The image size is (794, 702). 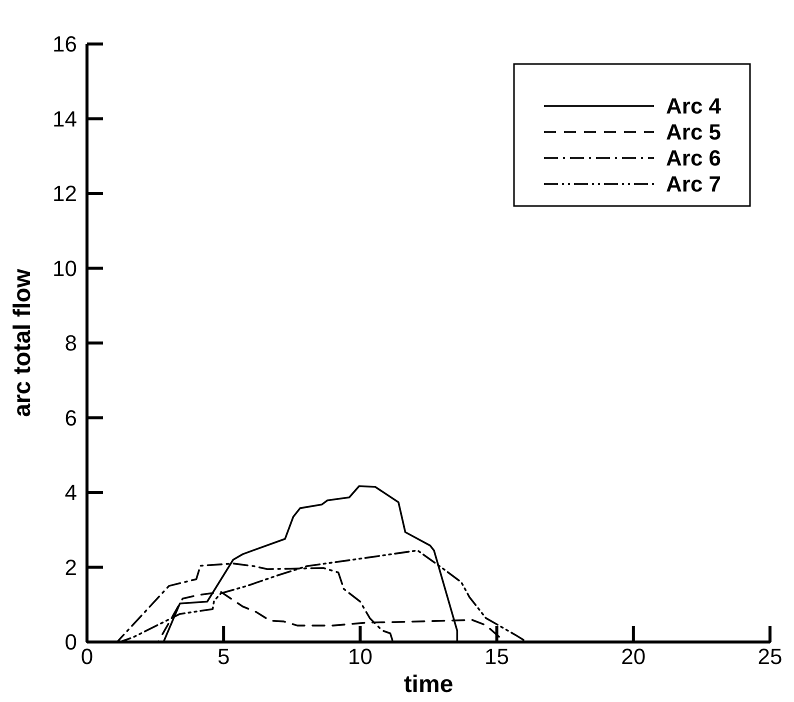 What do you see at coordinates (694, 158) in the screenshot?
I see `legend-label: Arc 6` at bounding box center [694, 158].